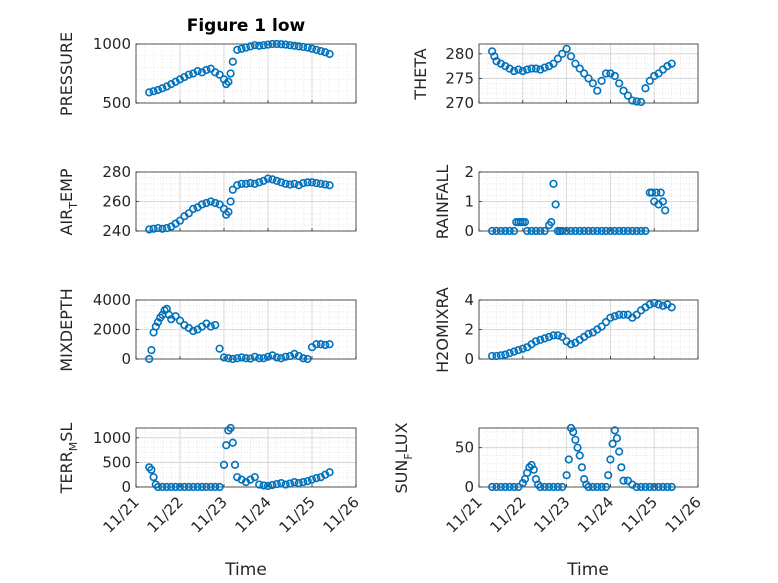 This screenshot has height=583, width=778. I want to click on y-tick-label: 0, so click(126, 487).